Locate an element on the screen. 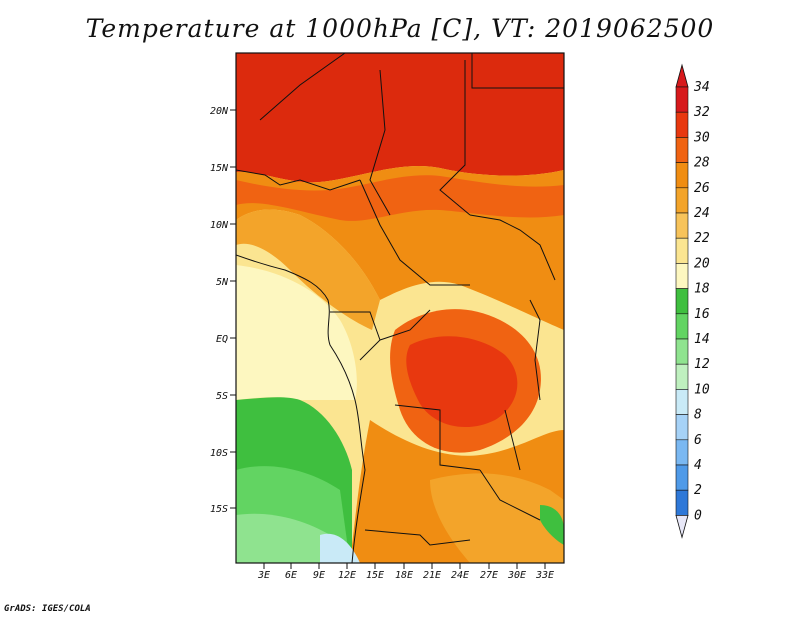  lat-label: 10S is located at coordinates (219, 453).